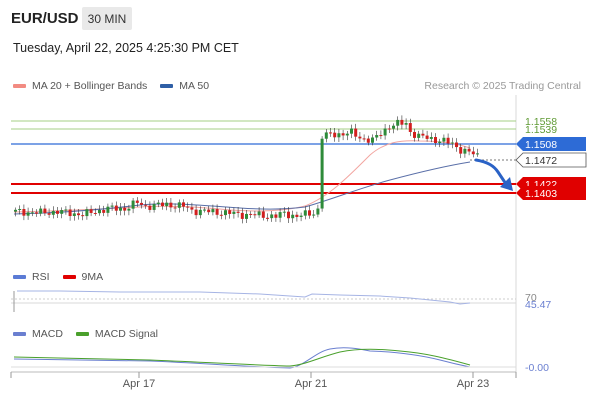  Describe the element at coordinates (194, 86) in the screenshot. I see `ma50-label: MA 50` at that location.